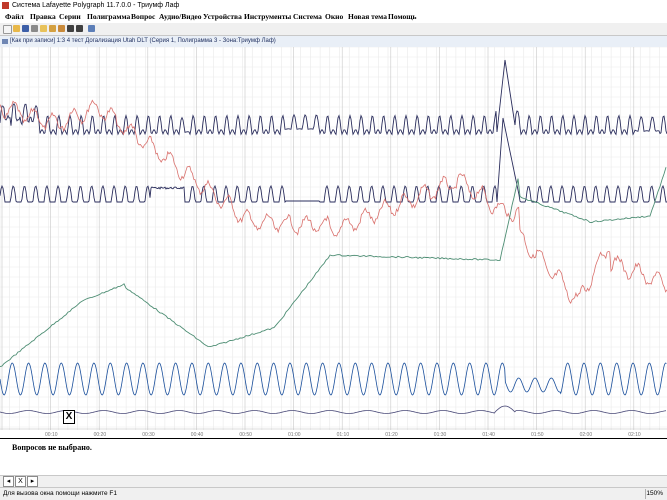  I want to click on record-icon, so click(70, 28).